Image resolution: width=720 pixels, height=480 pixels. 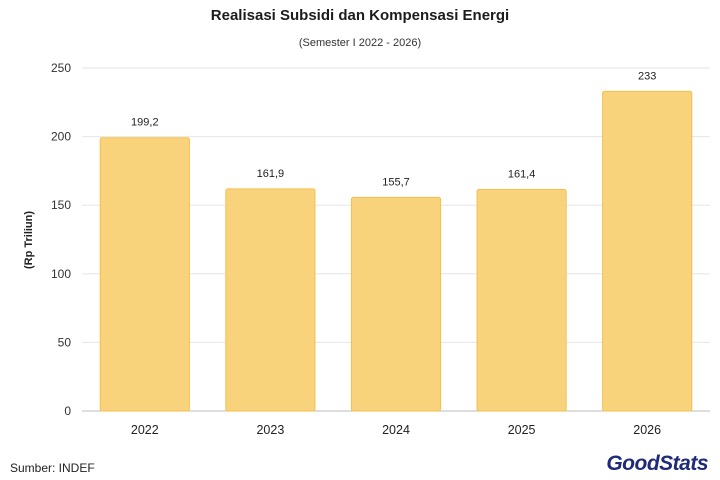 What do you see at coordinates (144, 274) in the screenshot?
I see `bar-2022` at bounding box center [144, 274].